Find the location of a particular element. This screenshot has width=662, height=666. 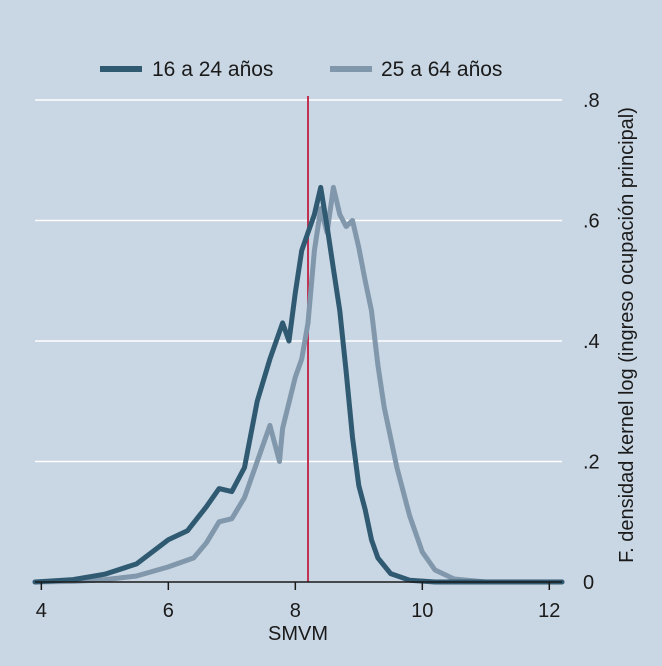

legend-label-1: 25 a 64 años is located at coordinates (441, 69).